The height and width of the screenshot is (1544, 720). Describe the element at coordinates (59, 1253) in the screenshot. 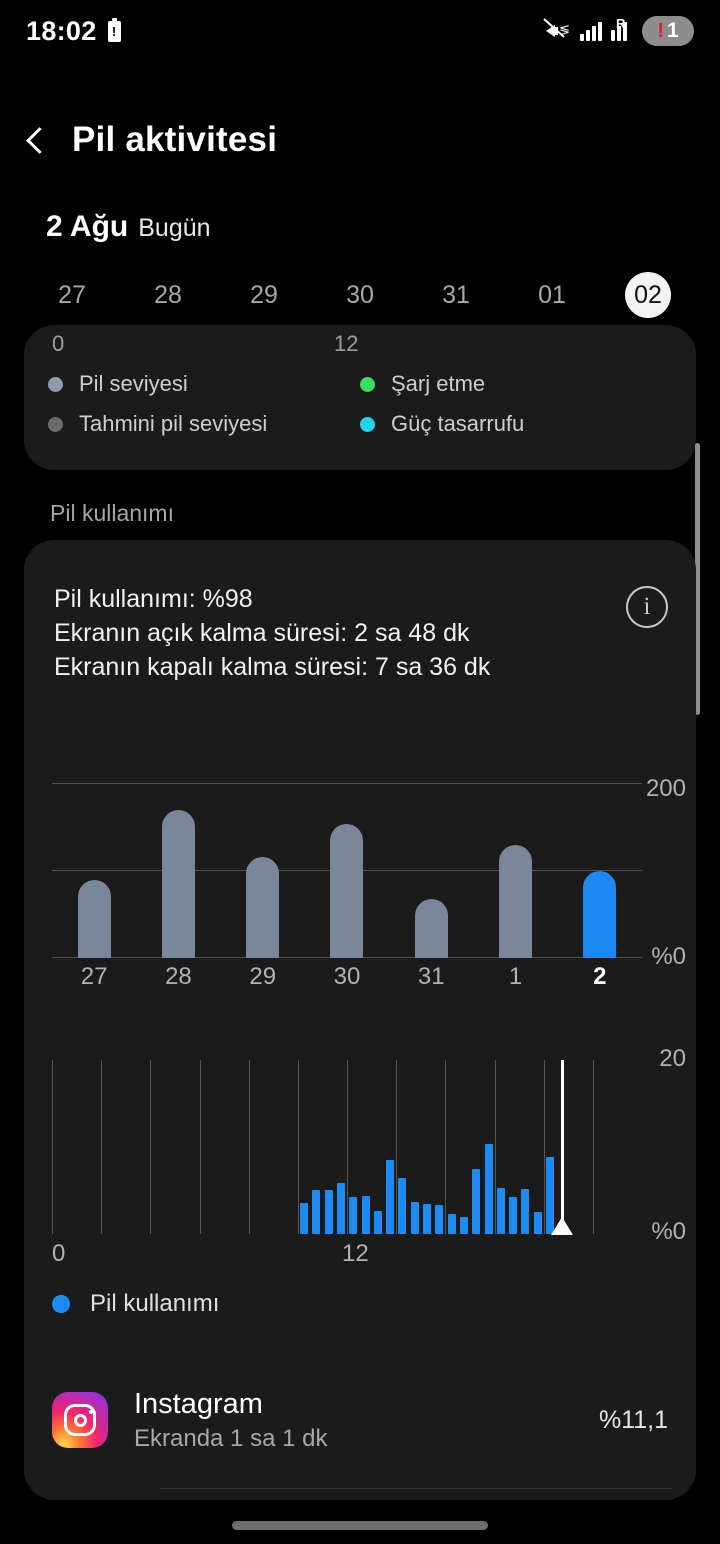

I see `hourly-xtick-0: 0` at that location.